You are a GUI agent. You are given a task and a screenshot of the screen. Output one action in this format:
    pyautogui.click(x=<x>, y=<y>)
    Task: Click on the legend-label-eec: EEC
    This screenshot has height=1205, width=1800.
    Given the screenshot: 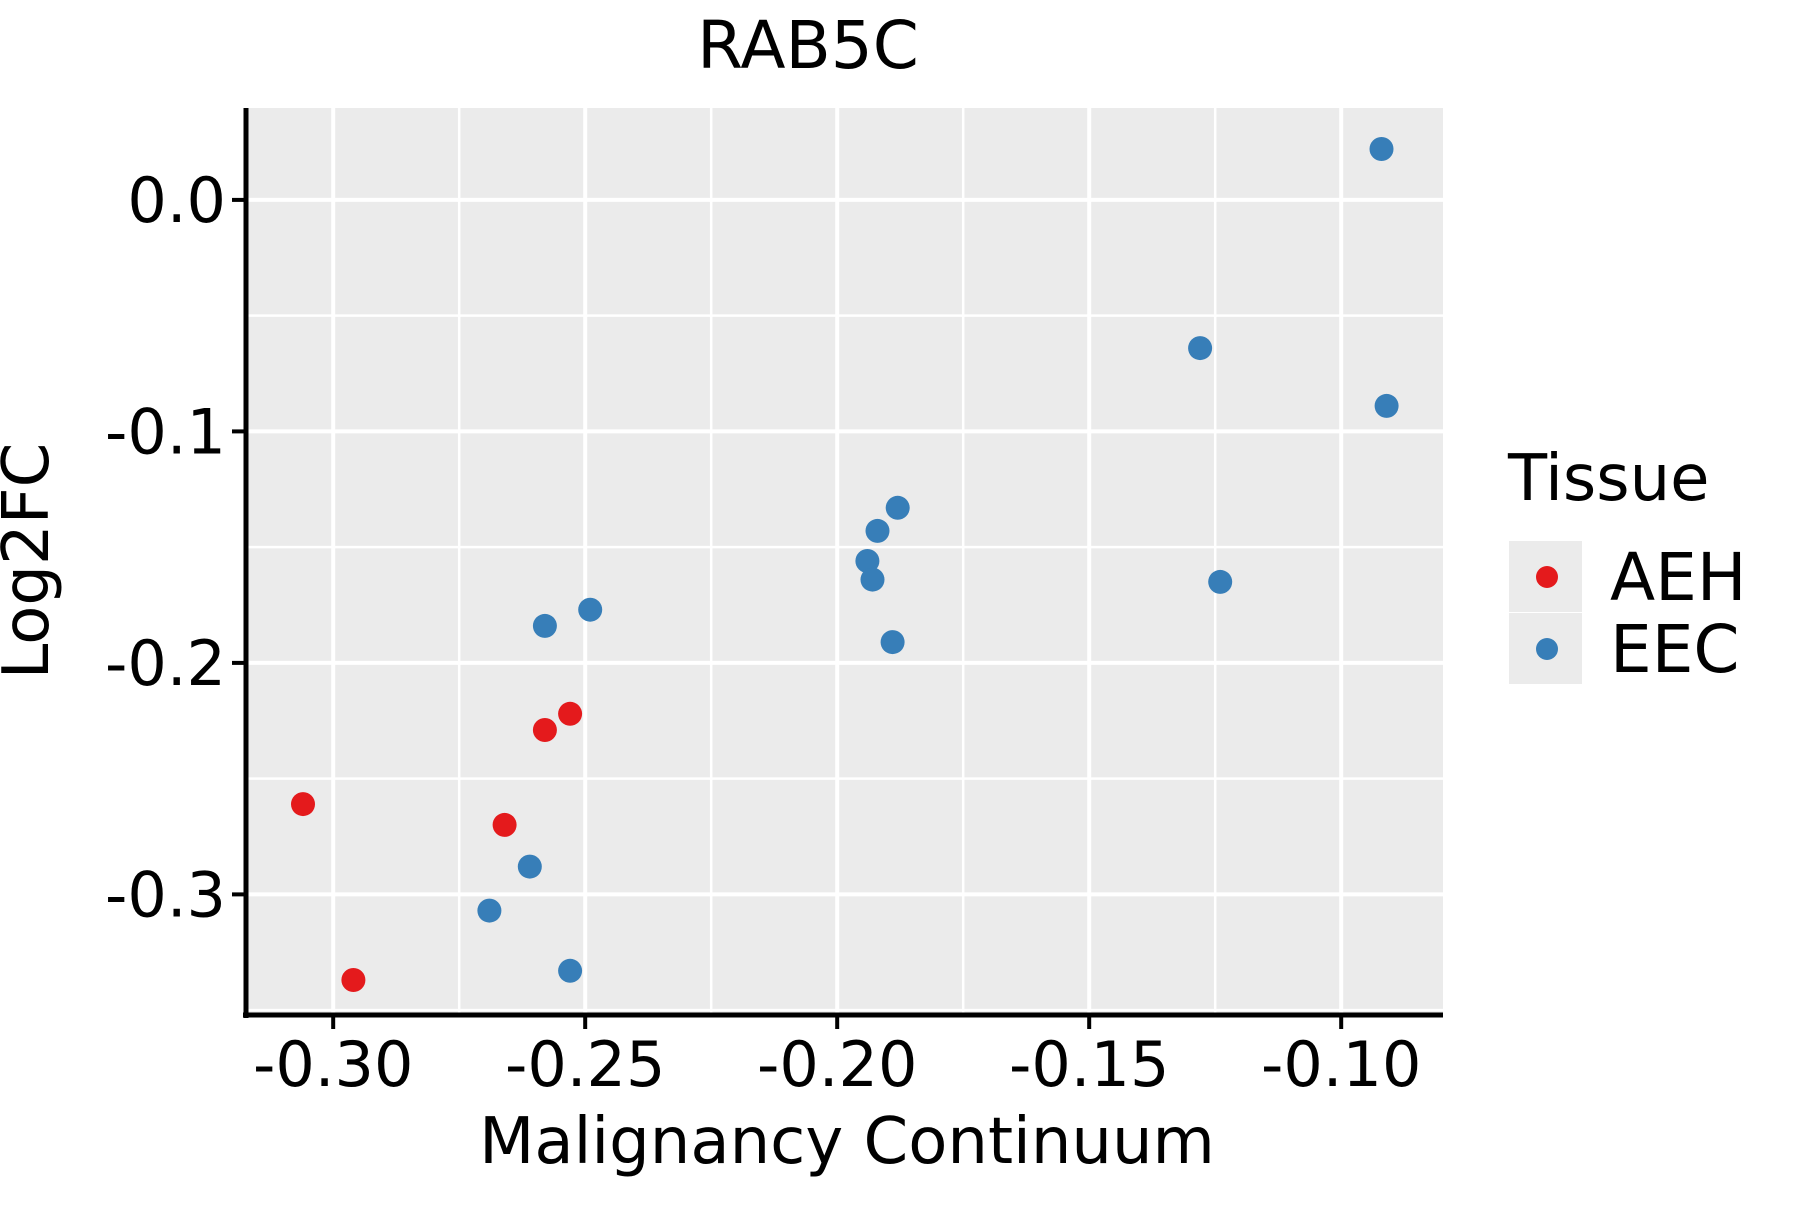 What is the action you would take?
    pyautogui.click(x=1675, y=649)
    